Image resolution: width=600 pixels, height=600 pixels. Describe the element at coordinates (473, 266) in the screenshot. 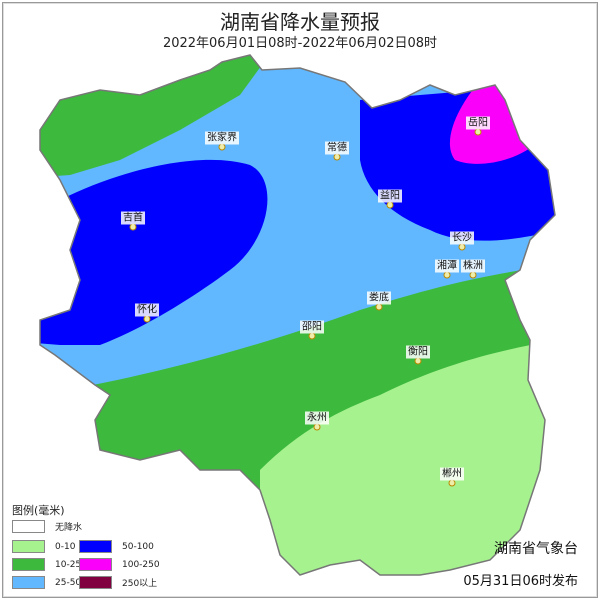

I see `city-label: 株洲` at that location.